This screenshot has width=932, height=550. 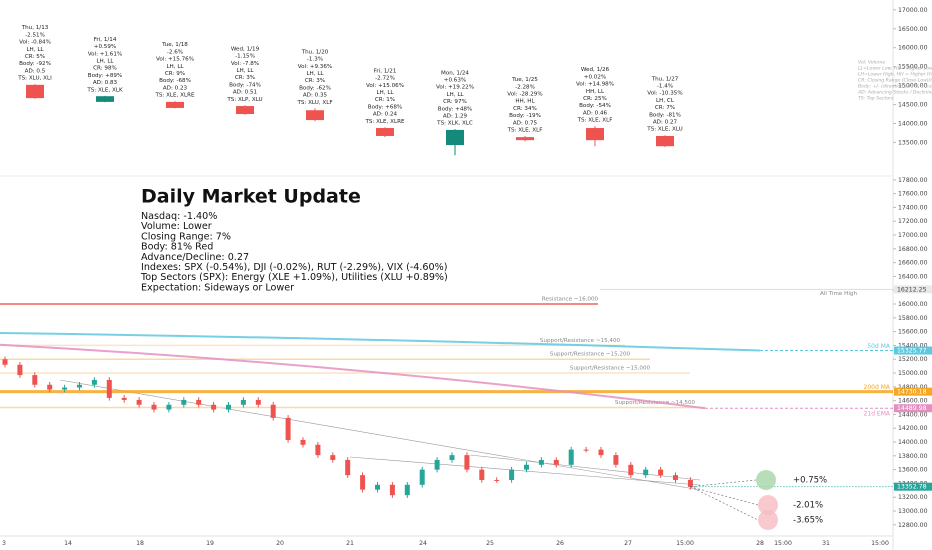 I want to click on ma-value: 15325.77, so click(x=912, y=351).